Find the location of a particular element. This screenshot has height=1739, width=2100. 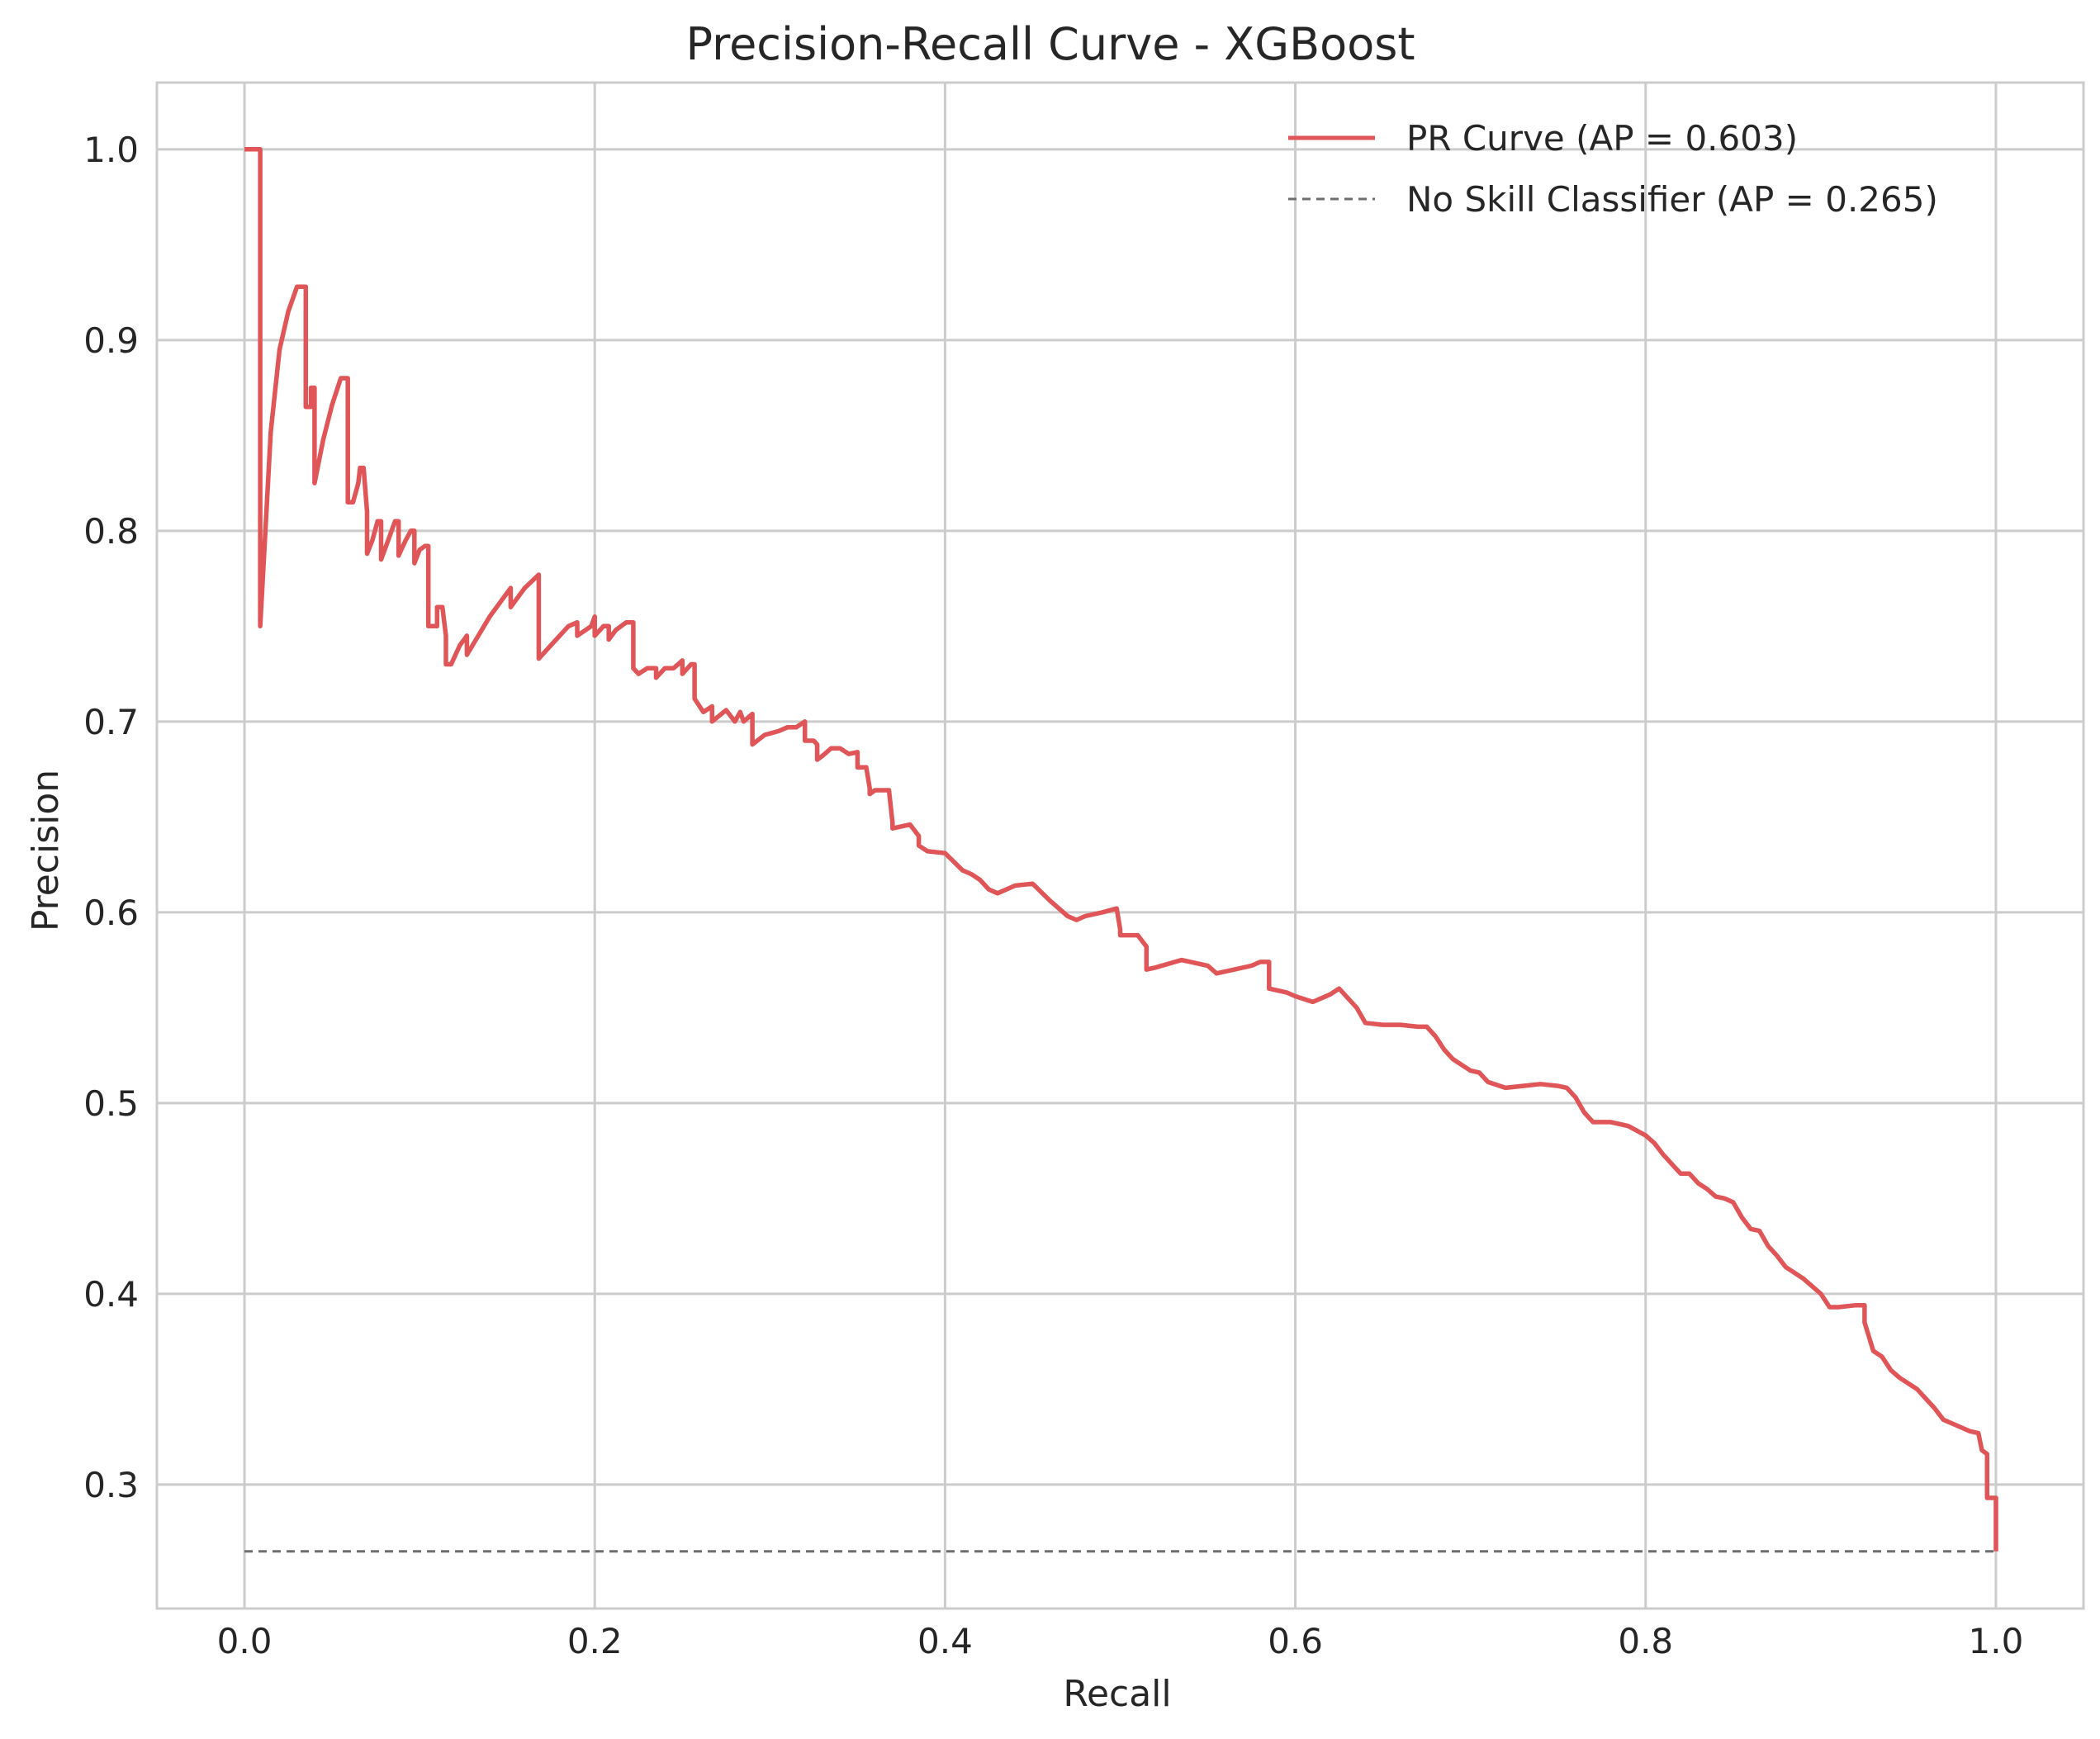

x-tick-label: 1.0 is located at coordinates (1997, 1641).